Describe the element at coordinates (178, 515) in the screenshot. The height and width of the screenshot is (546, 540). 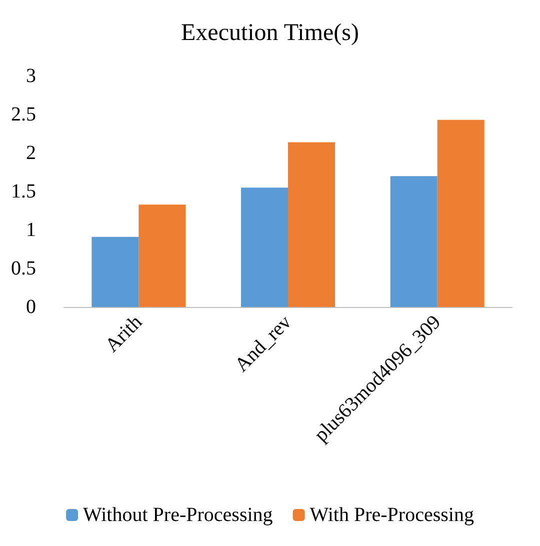
I see `legend-label: Without Pre-Processing` at that location.